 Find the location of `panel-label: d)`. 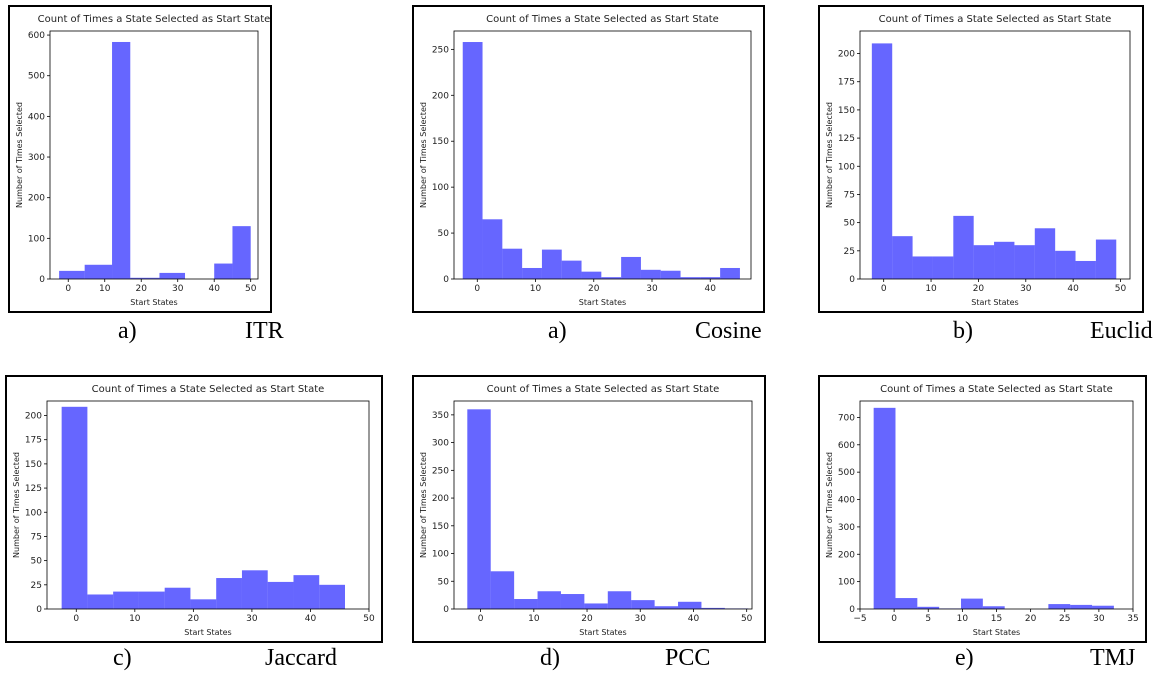

panel-label: d) is located at coordinates (550, 658).